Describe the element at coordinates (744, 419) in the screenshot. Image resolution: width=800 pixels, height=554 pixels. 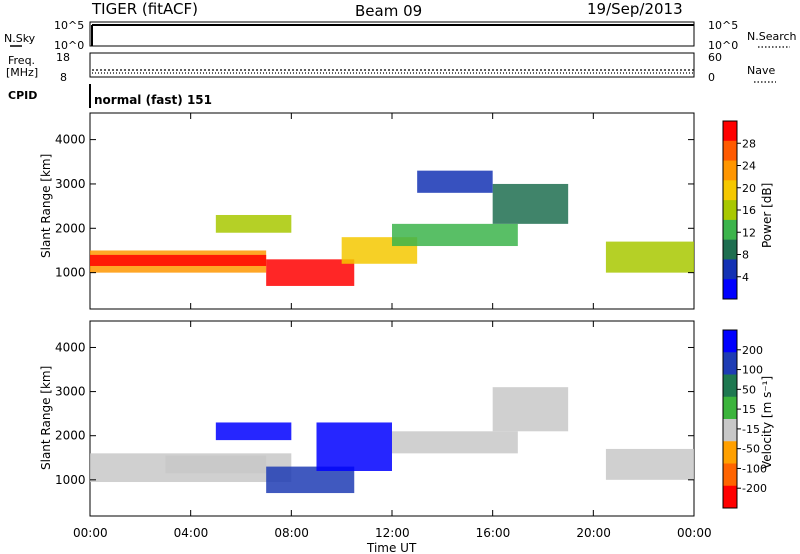
I see `velocity-colorbar: 200 100 50 15 -15 -50 -100 -200` at that location.